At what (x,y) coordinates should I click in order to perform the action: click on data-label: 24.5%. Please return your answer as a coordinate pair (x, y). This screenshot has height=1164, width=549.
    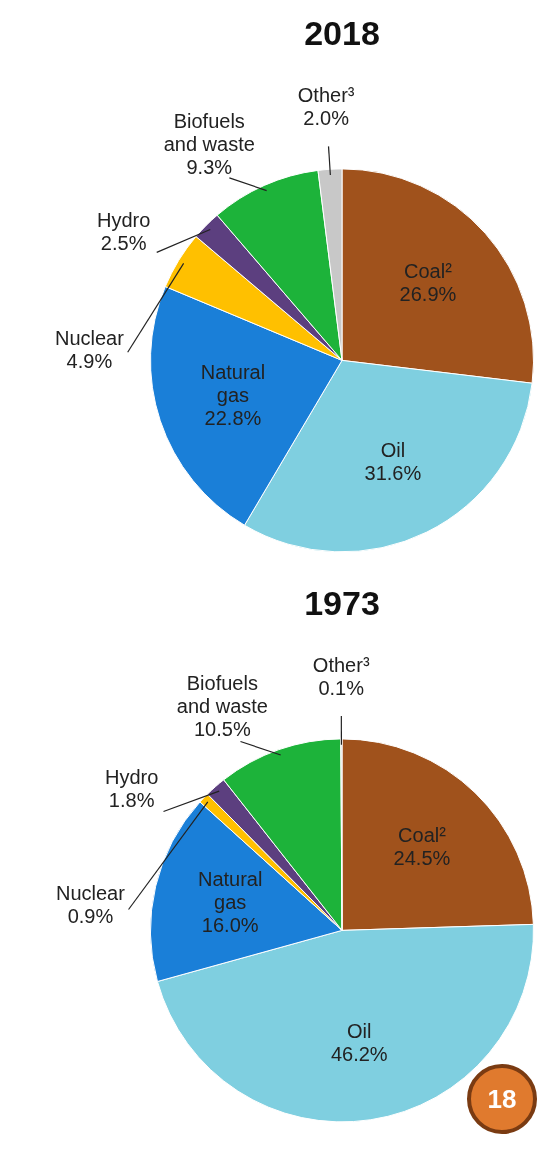
    Looking at the image, I should click on (422, 857).